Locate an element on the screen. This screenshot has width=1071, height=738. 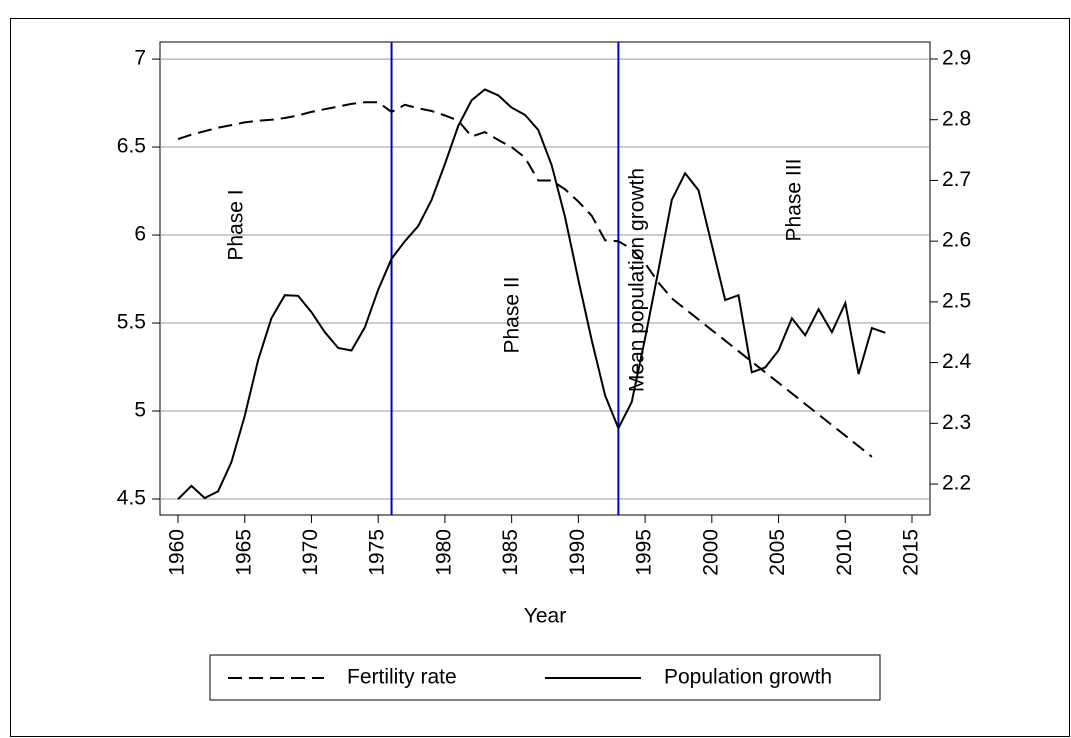
annotation: Phase II is located at coordinates (512, 314).